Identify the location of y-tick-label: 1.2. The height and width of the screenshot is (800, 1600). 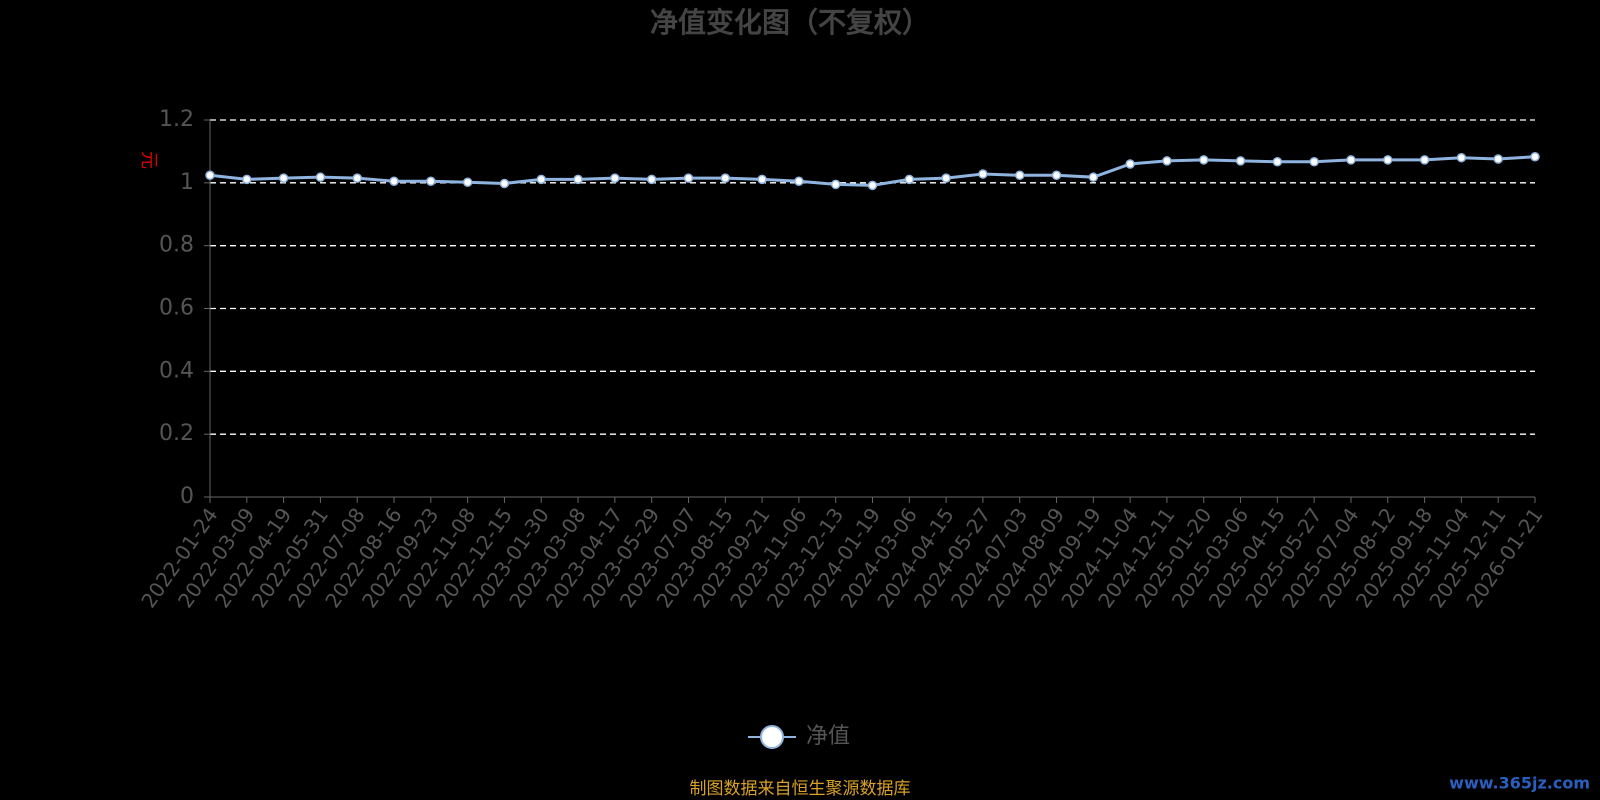
(176, 119).